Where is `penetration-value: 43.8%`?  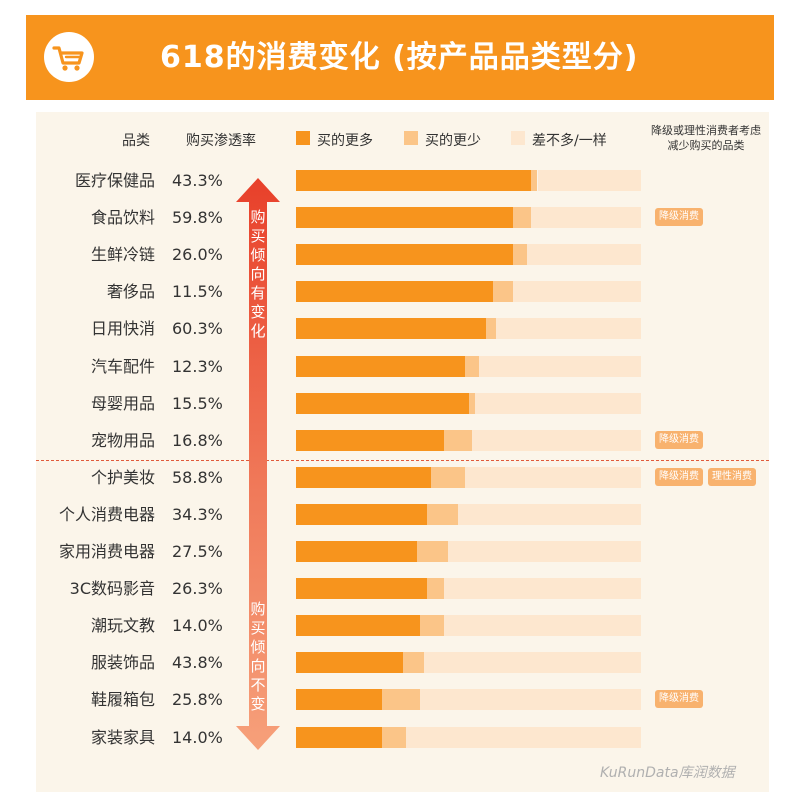 penetration-value: 43.8% is located at coordinates (197, 663).